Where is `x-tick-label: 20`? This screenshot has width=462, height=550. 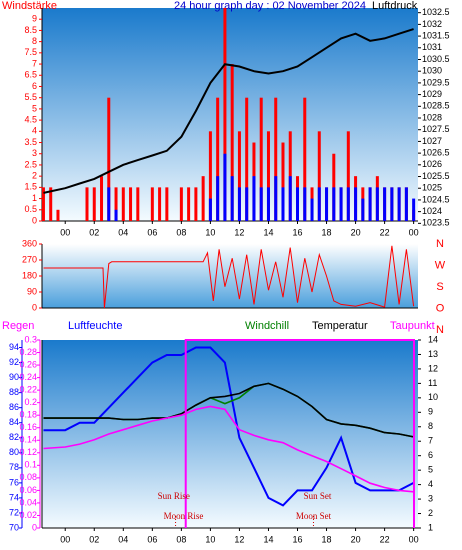
x-tick-label: 20 is located at coordinates (356, 232).